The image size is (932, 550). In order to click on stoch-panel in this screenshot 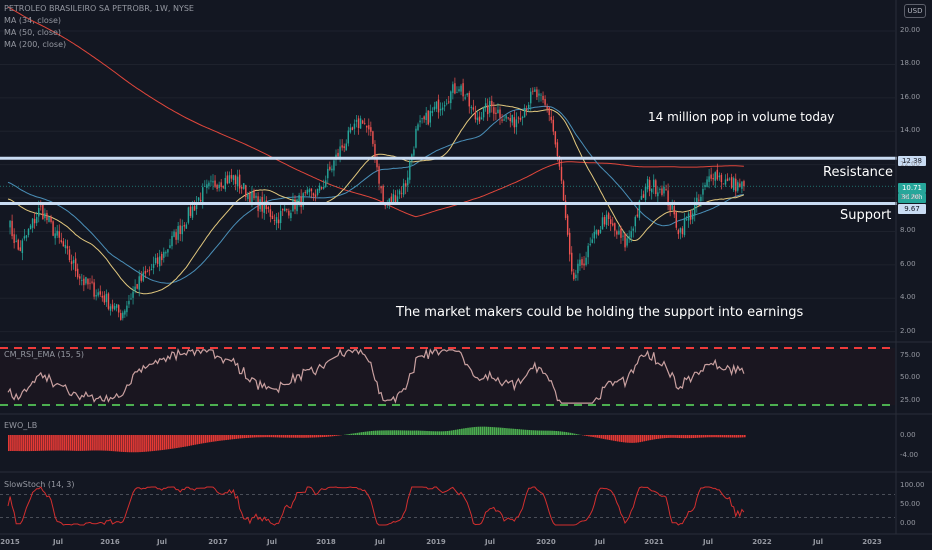, I will do `click(447, 506)`.